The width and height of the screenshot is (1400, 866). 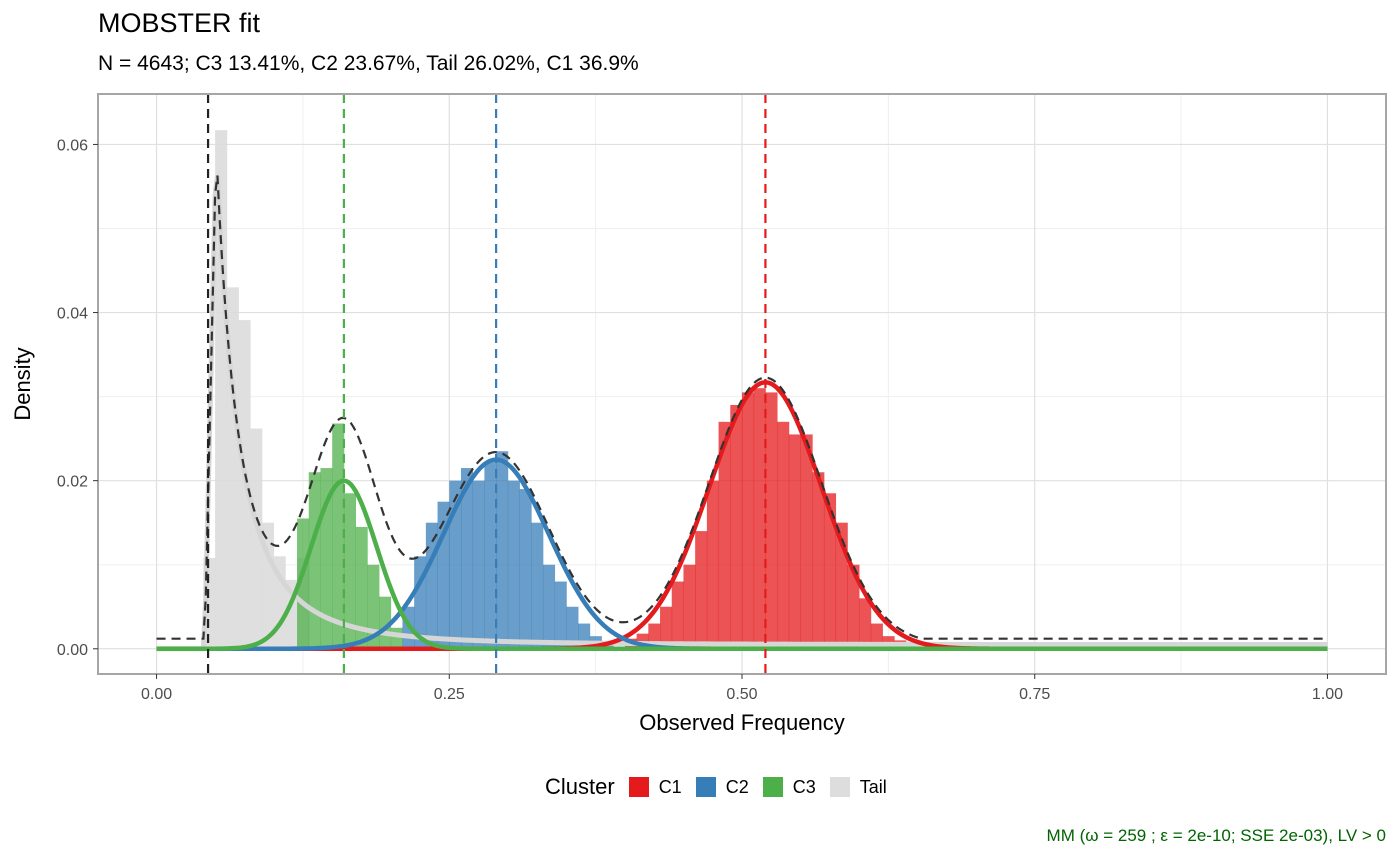 I want to click on y-tick-label: 0.02, so click(x=72, y=482).